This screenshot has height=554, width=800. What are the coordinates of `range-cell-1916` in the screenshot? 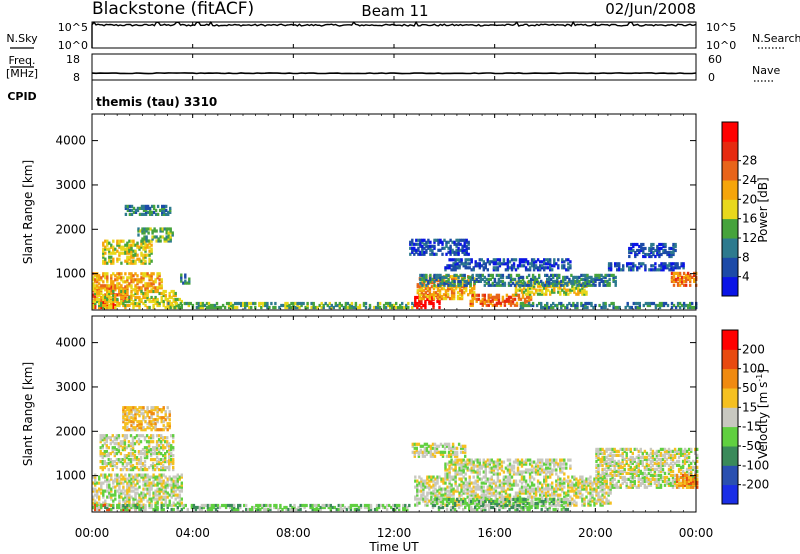 It's located at (487, 260).